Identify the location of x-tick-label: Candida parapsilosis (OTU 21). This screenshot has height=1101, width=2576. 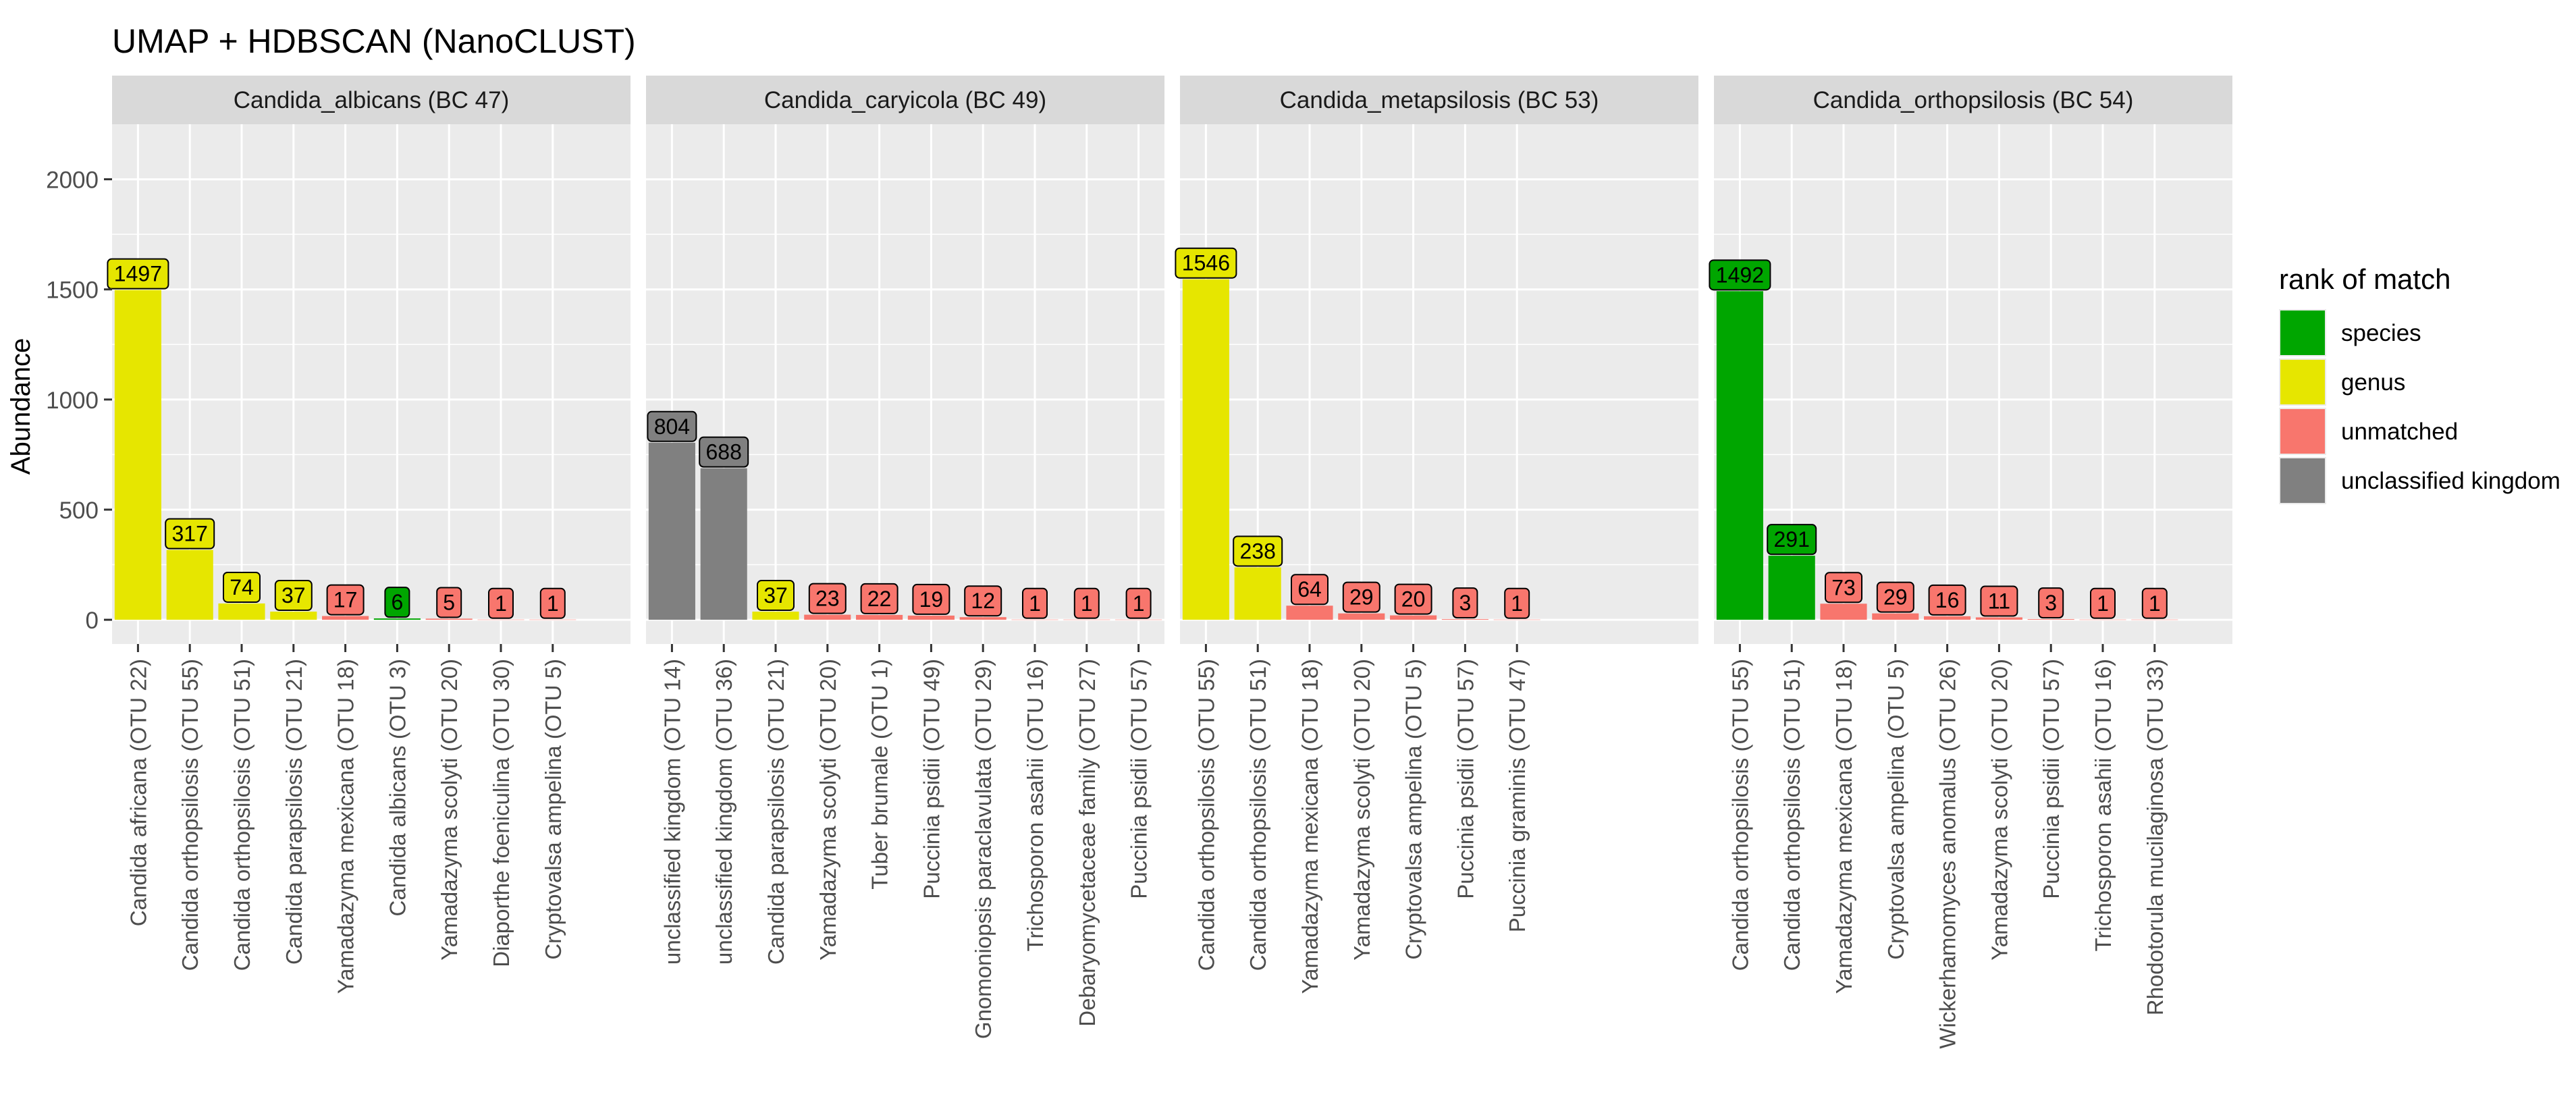
(776, 812).